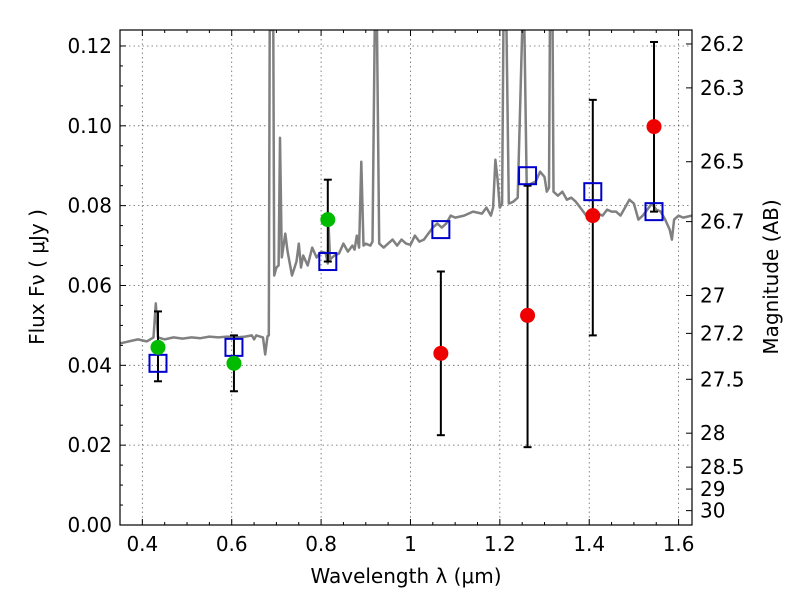  What do you see at coordinates (89, 206) in the screenshot?
I see `y-tick-label: 0.08` at bounding box center [89, 206].